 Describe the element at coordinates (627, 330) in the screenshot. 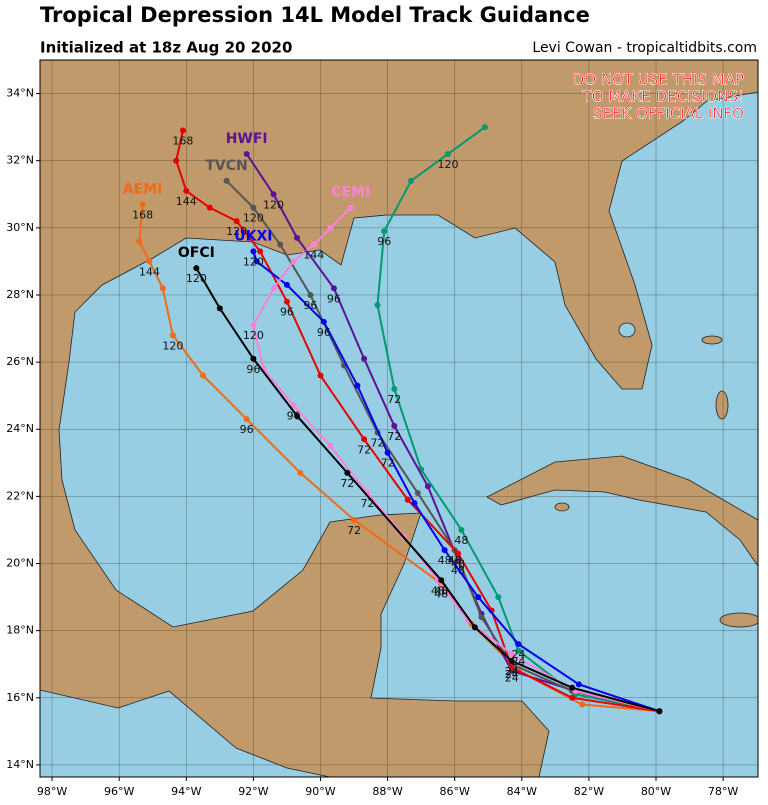

I see `lake` at that location.